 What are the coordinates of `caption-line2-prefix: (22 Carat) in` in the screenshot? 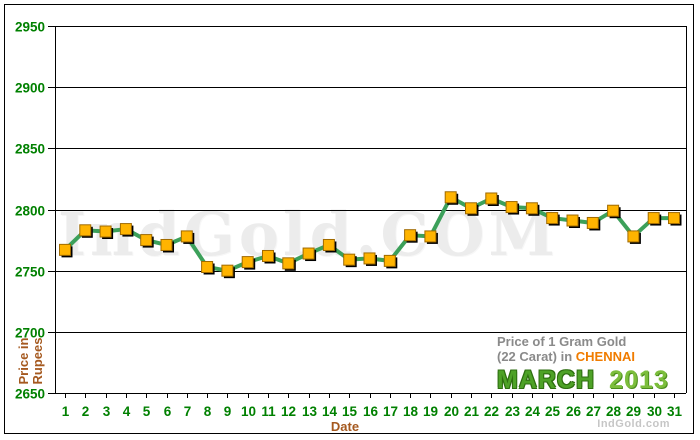 It's located at (536, 356).